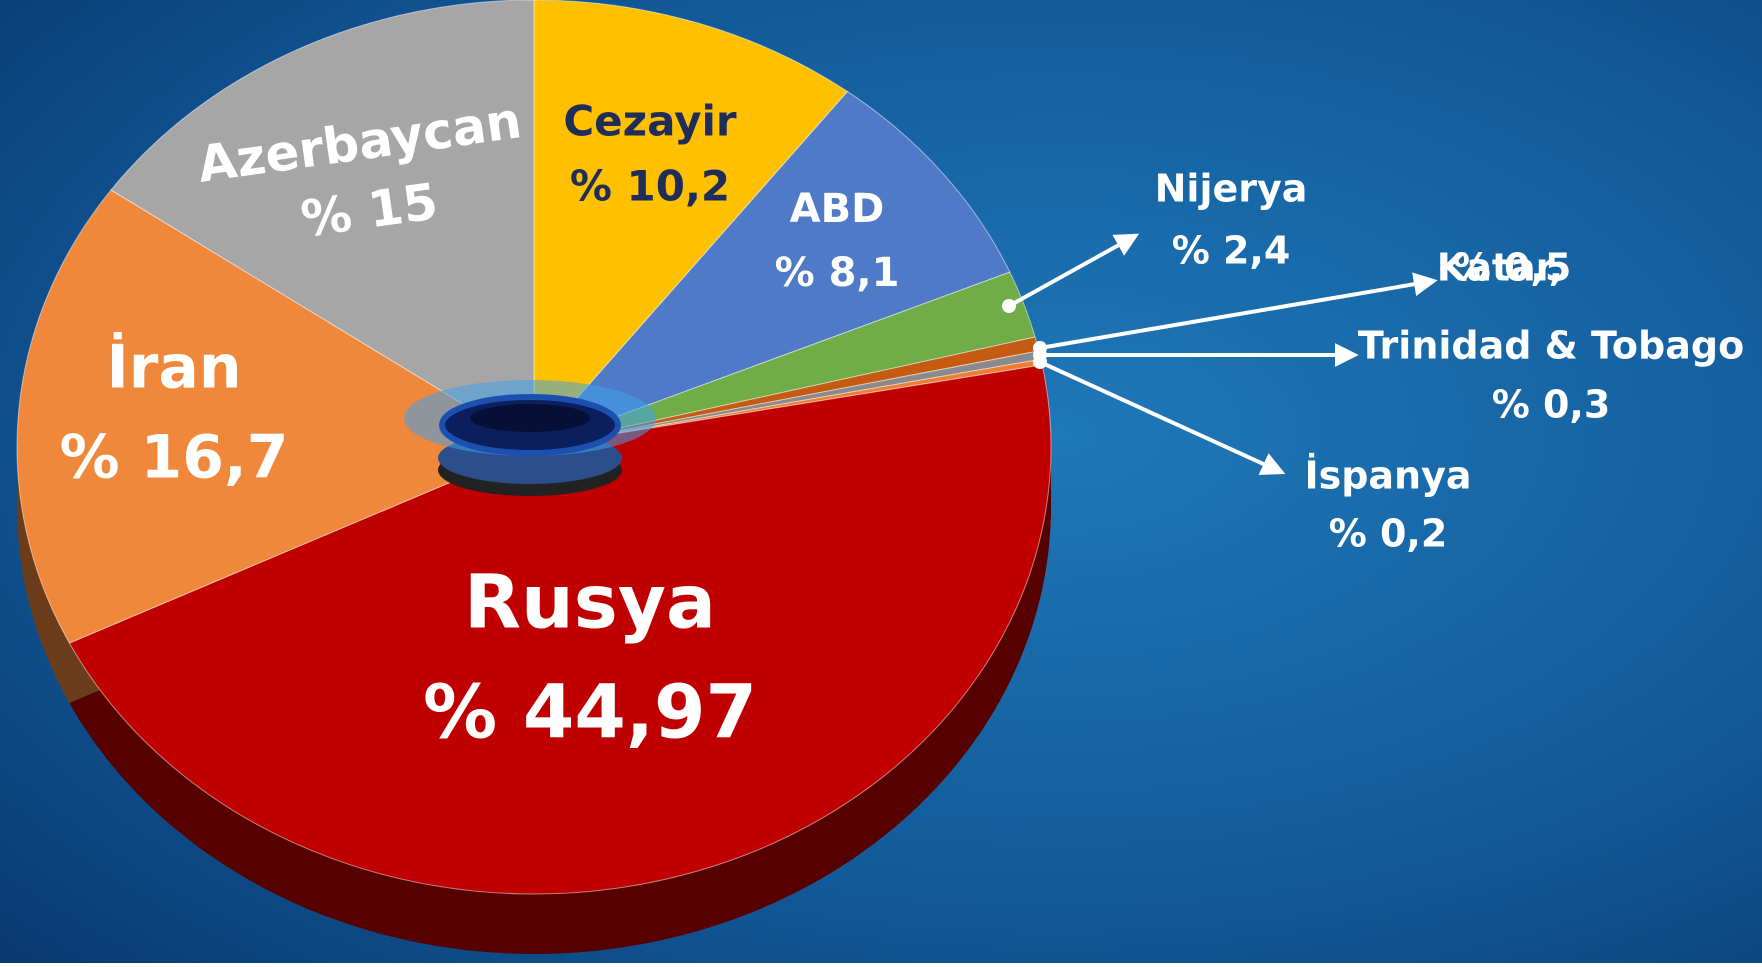 The width and height of the screenshot is (1762, 967). Describe the element at coordinates (1231, 251) in the screenshot. I see `value-label: % 2,4` at that location.